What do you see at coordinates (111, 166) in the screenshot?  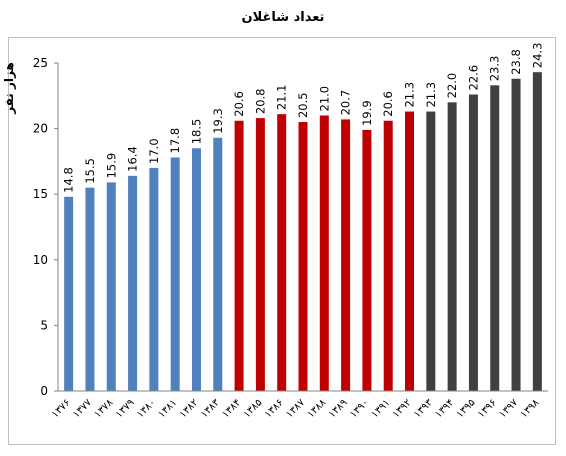 I see `data-label: 15.9` at bounding box center [111, 166].